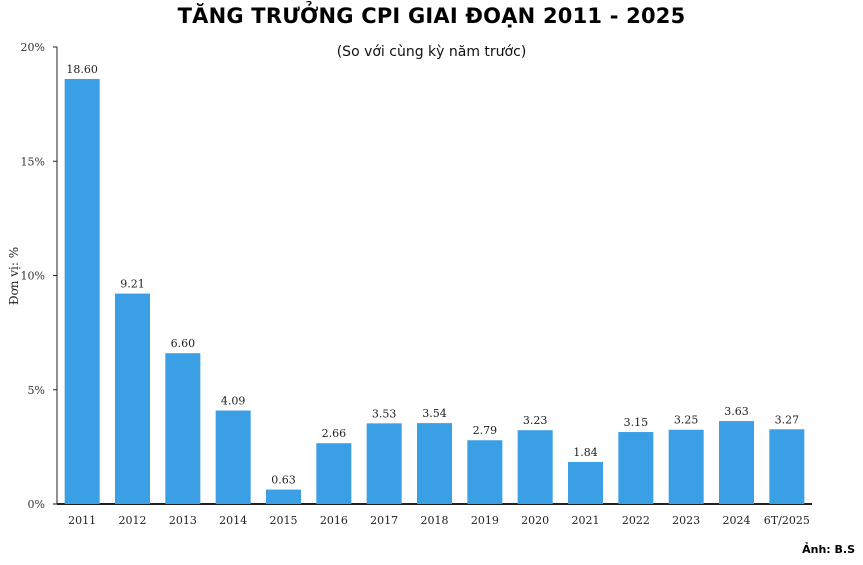  I want to click on x-tick-label: 2020, so click(535, 520).